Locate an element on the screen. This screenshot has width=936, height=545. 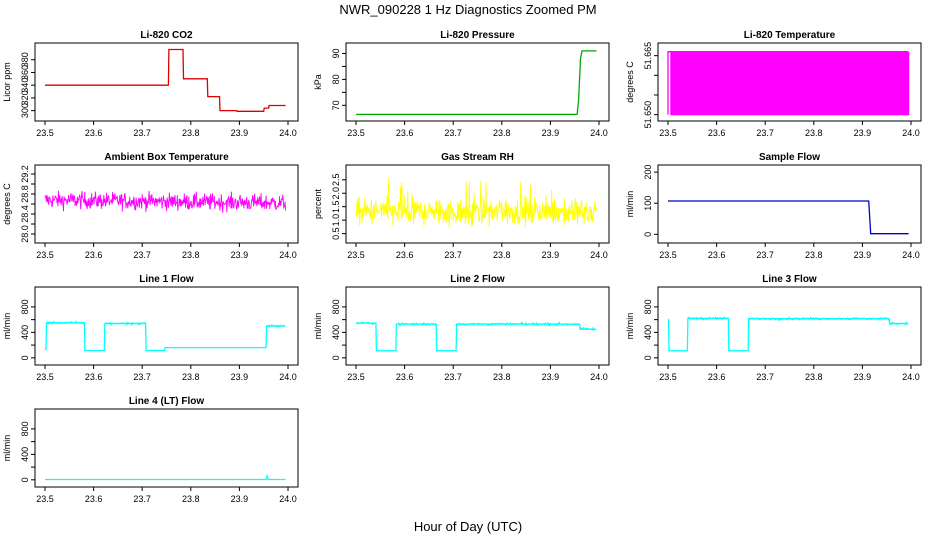
y-tick-label: 29.2 is located at coordinates (25, 174).